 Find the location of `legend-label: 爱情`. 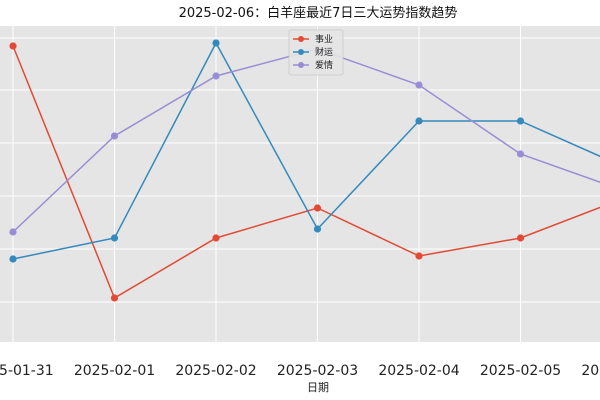

legend-label: 爱情 is located at coordinates (324, 65).